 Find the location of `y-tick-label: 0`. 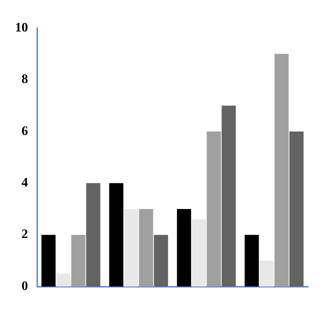

y-tick-label: 0 is located at coordinates (25, 285).